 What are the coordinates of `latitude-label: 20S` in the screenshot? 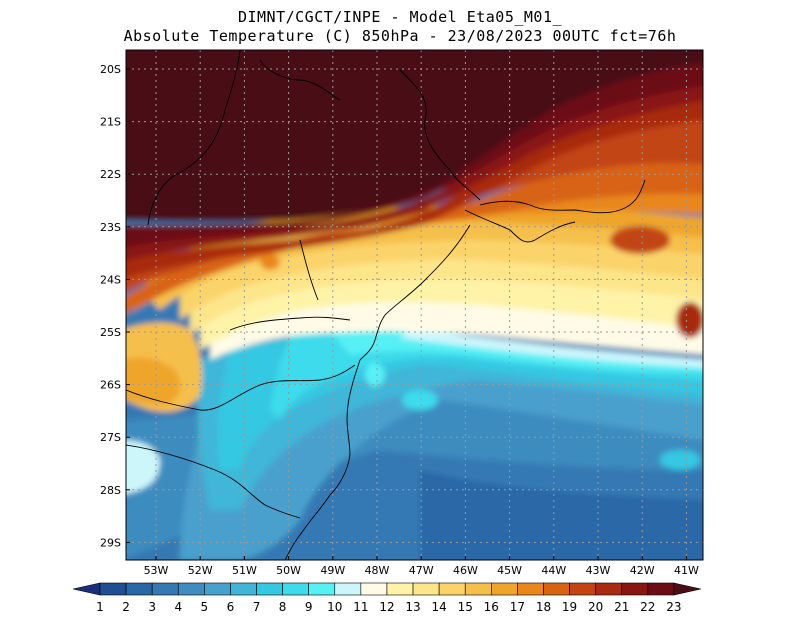 It's located at (110, 69).